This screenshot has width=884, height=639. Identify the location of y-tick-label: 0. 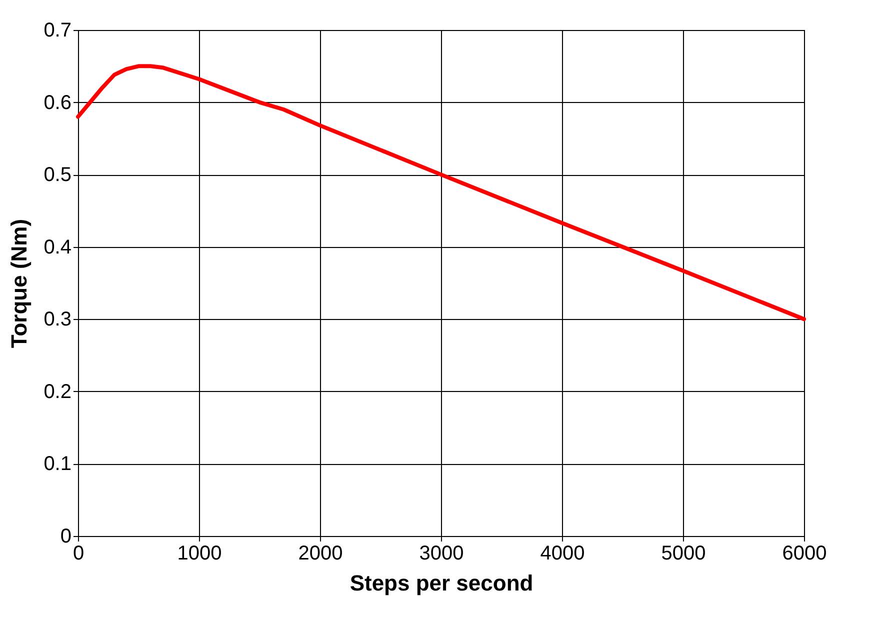
(66, 537).